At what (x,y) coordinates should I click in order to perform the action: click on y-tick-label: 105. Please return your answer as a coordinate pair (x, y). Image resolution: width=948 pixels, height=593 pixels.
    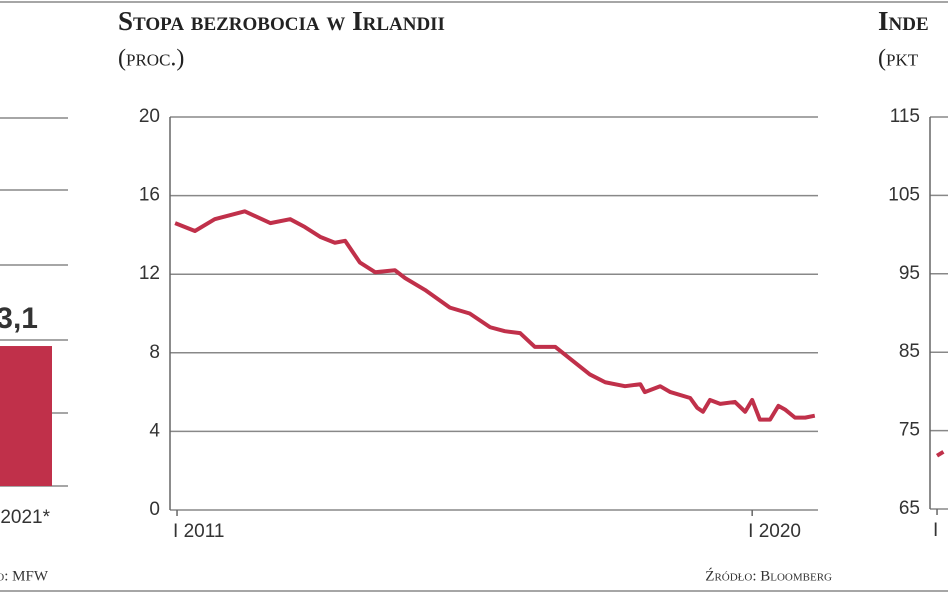
    Looking at the image, I should click on (904, 194).